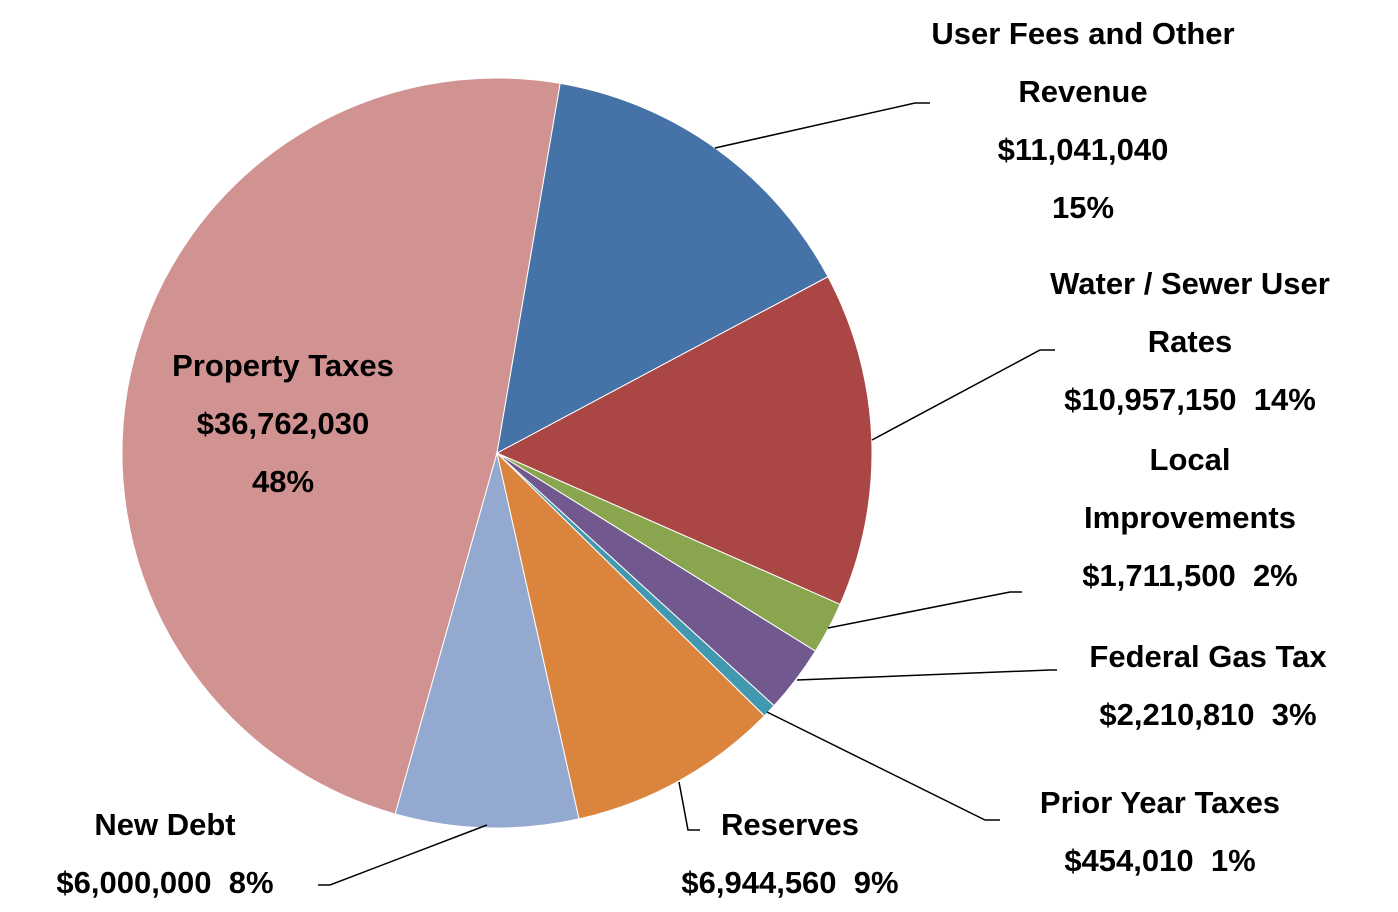 The image size is (1398, 912). Describe the element at coordinates (1284, 399) in the screenshot. I see `percent-label: 14%` at that location.